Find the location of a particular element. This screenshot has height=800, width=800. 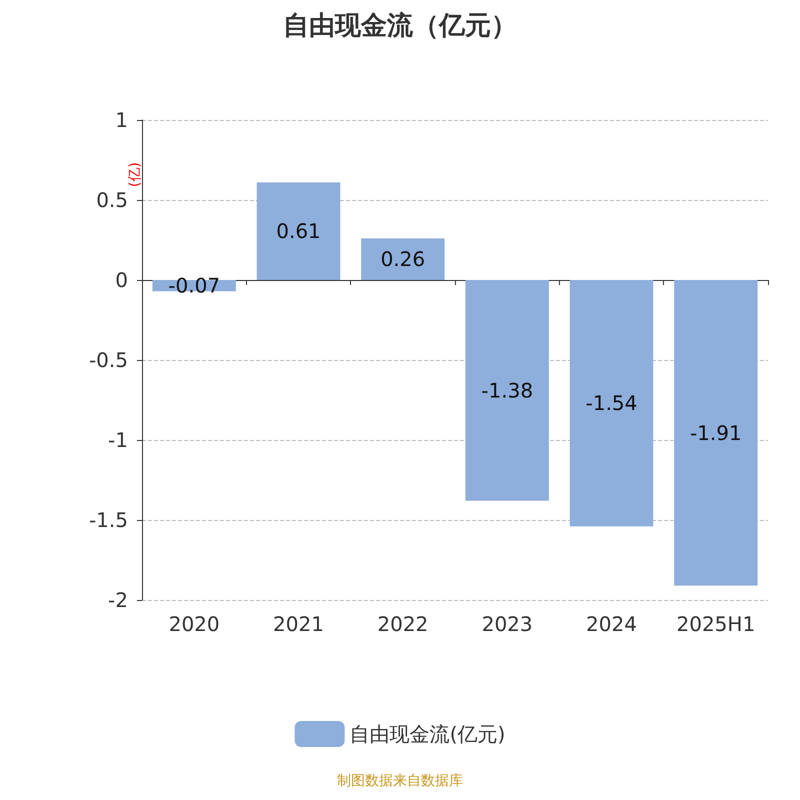

y-tick-label: -0.5 is located at coordinates (108, 360).